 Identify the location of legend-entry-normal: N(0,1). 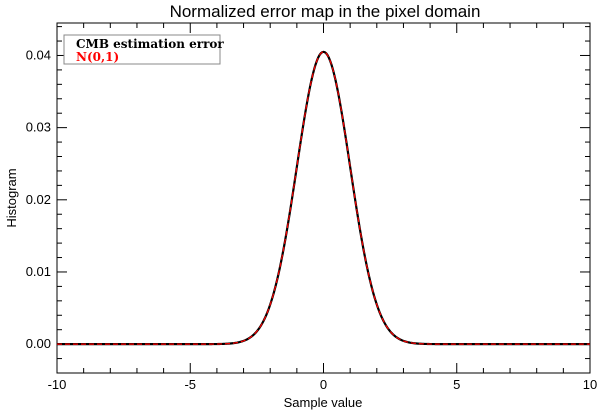
(97, 57).